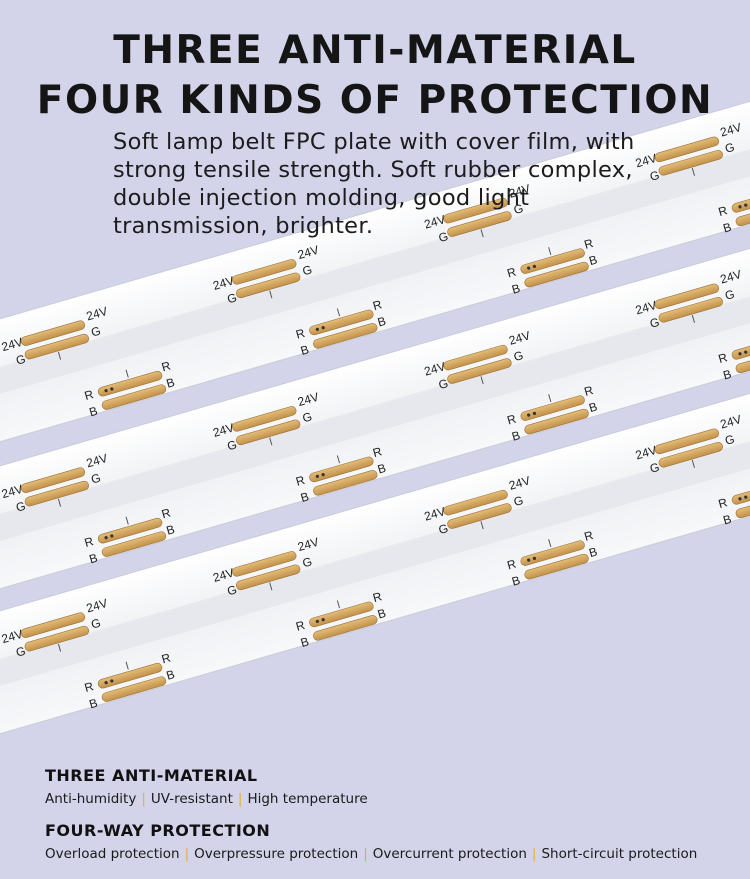  I want to click on four-way-protection-title: FOUR-WAY PROTECTION, so click(158, 830).